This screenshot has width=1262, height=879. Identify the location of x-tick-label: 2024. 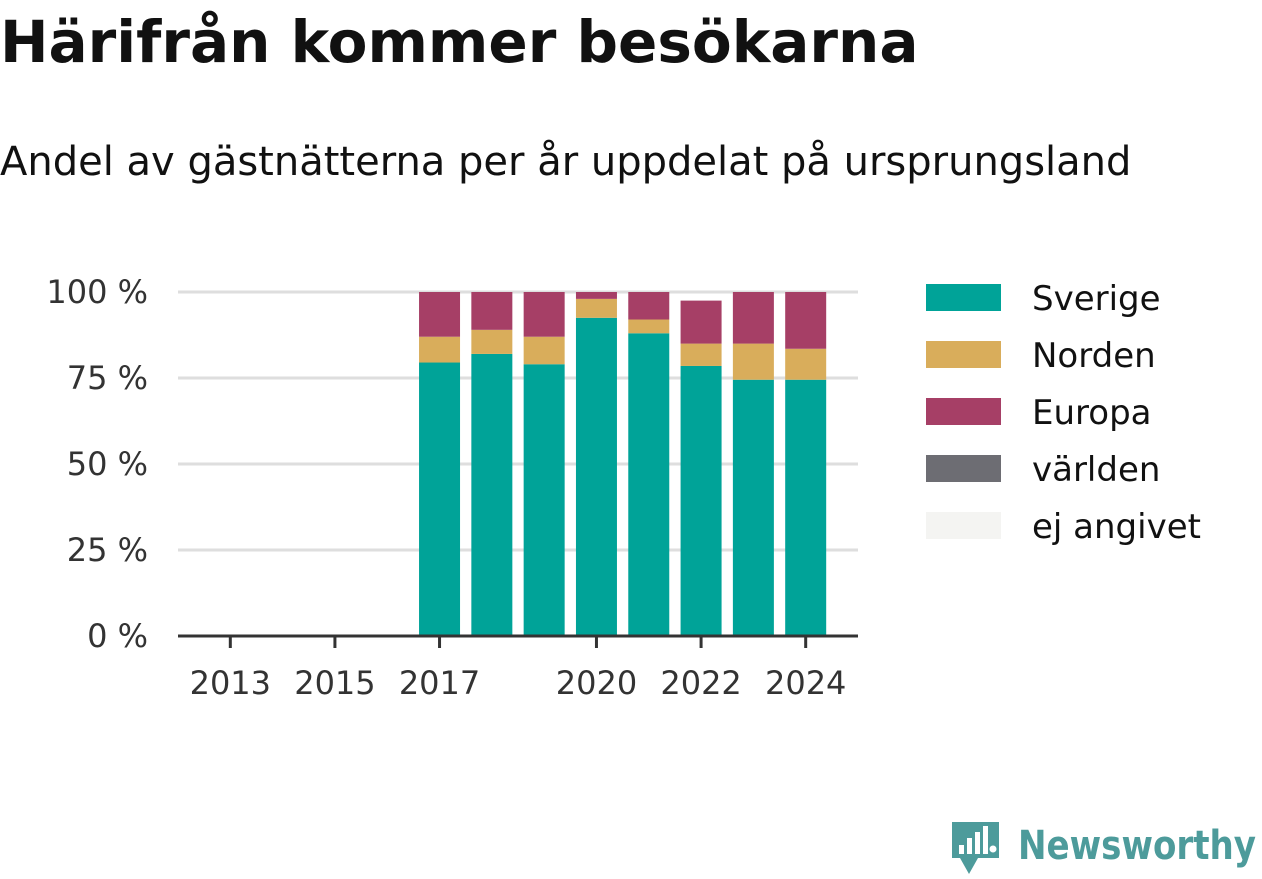
(805, 683).